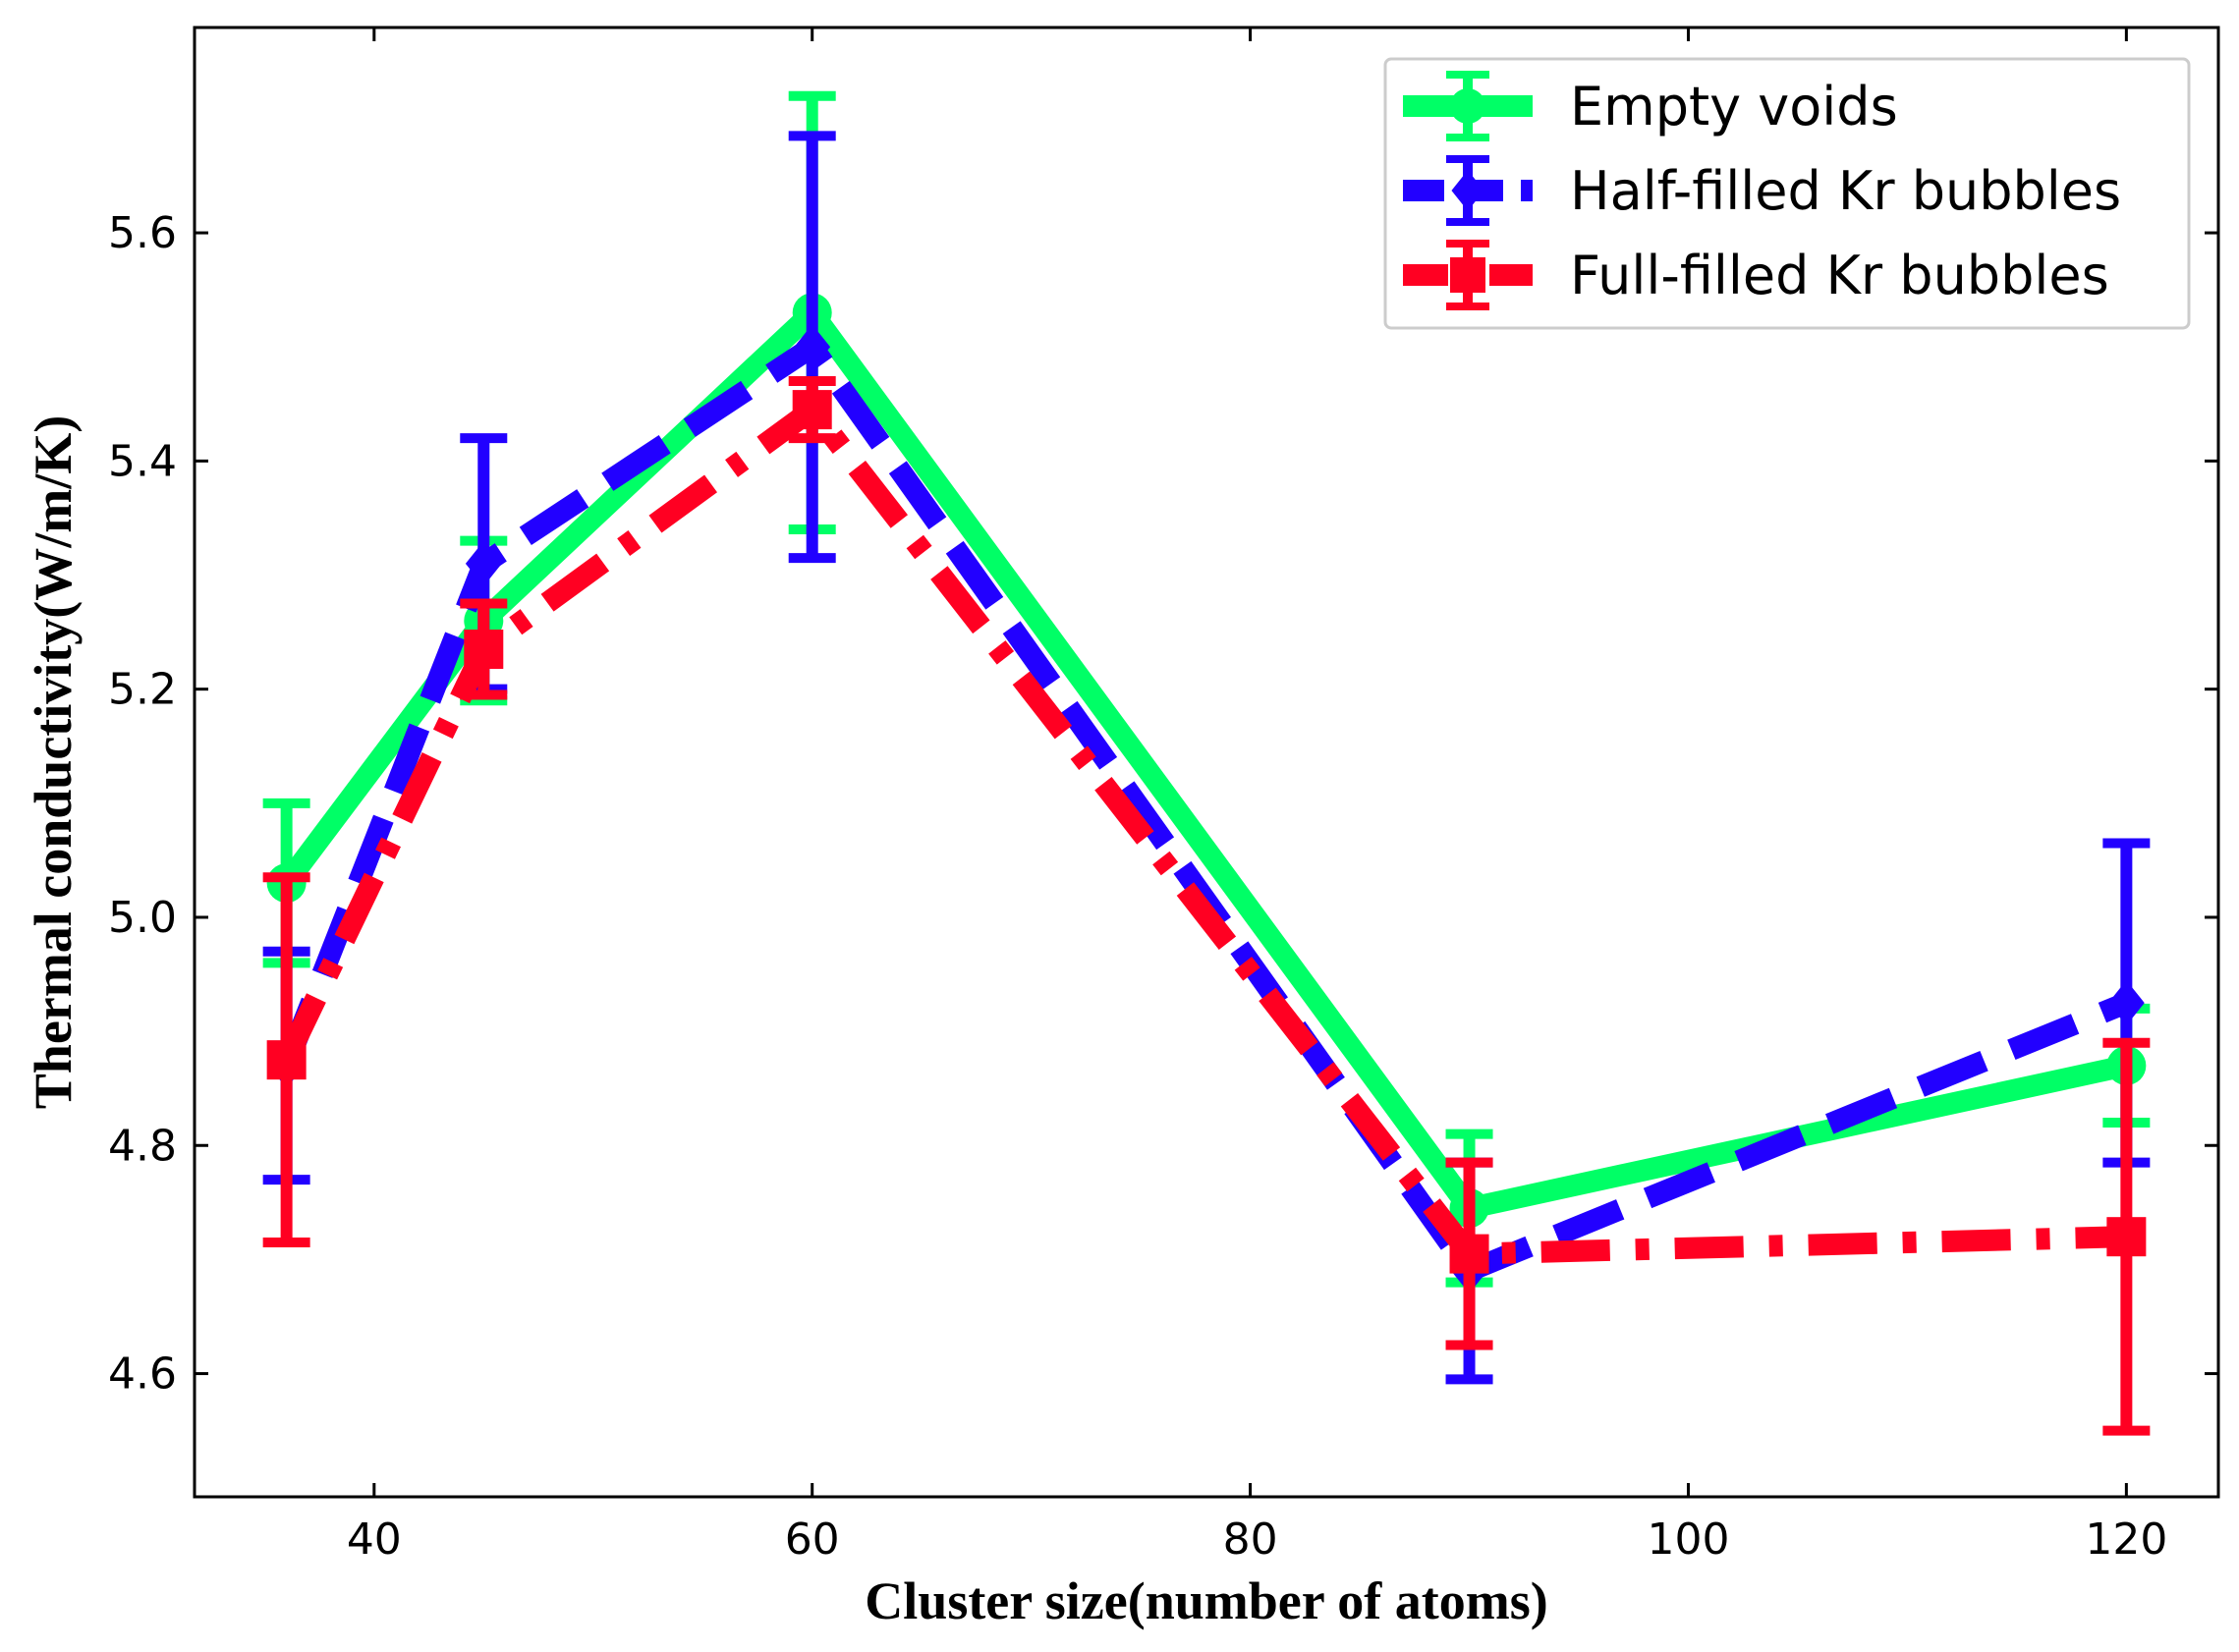  What do you see at coordinates (142, 918) in the screenshot?
I see `y-tick-label: 5.0` at bounding box center [142, 918].